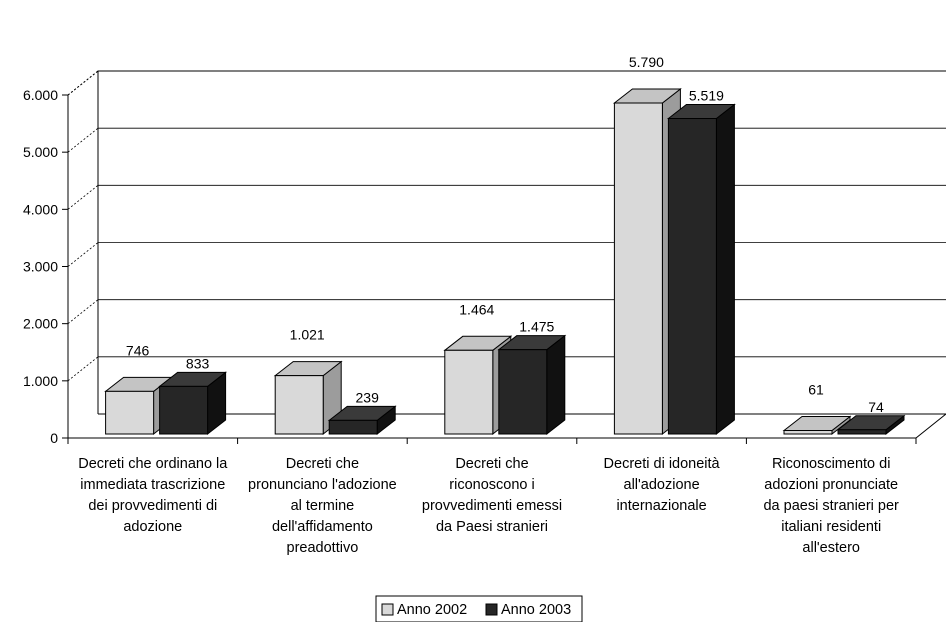 This screenshot has width=946, height=622. Describe the element at coordinates (930, 426) in the screenshot. I see `floor-right-edge` at that location.